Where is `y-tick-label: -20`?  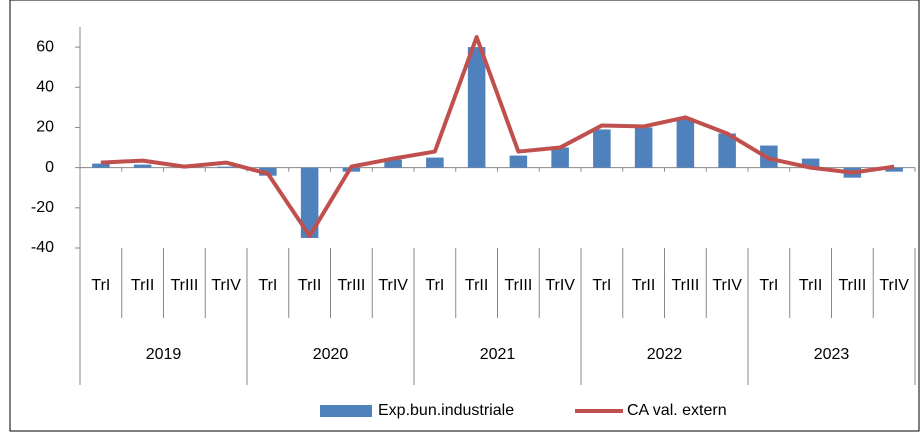
y-tick-label: -20 is located at coordinates (42, 207).